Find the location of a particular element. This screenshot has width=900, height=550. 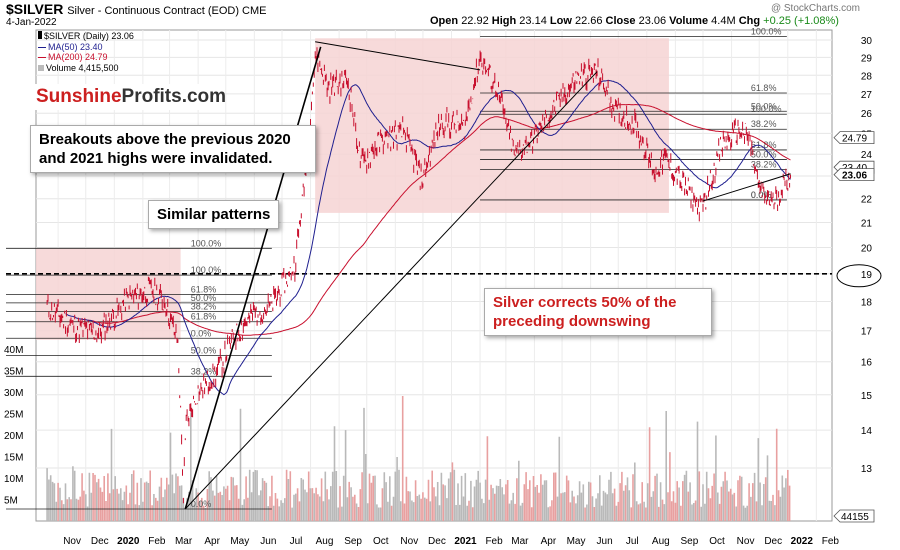

y-tick-label: 24 is located at coordinates (867, 155).